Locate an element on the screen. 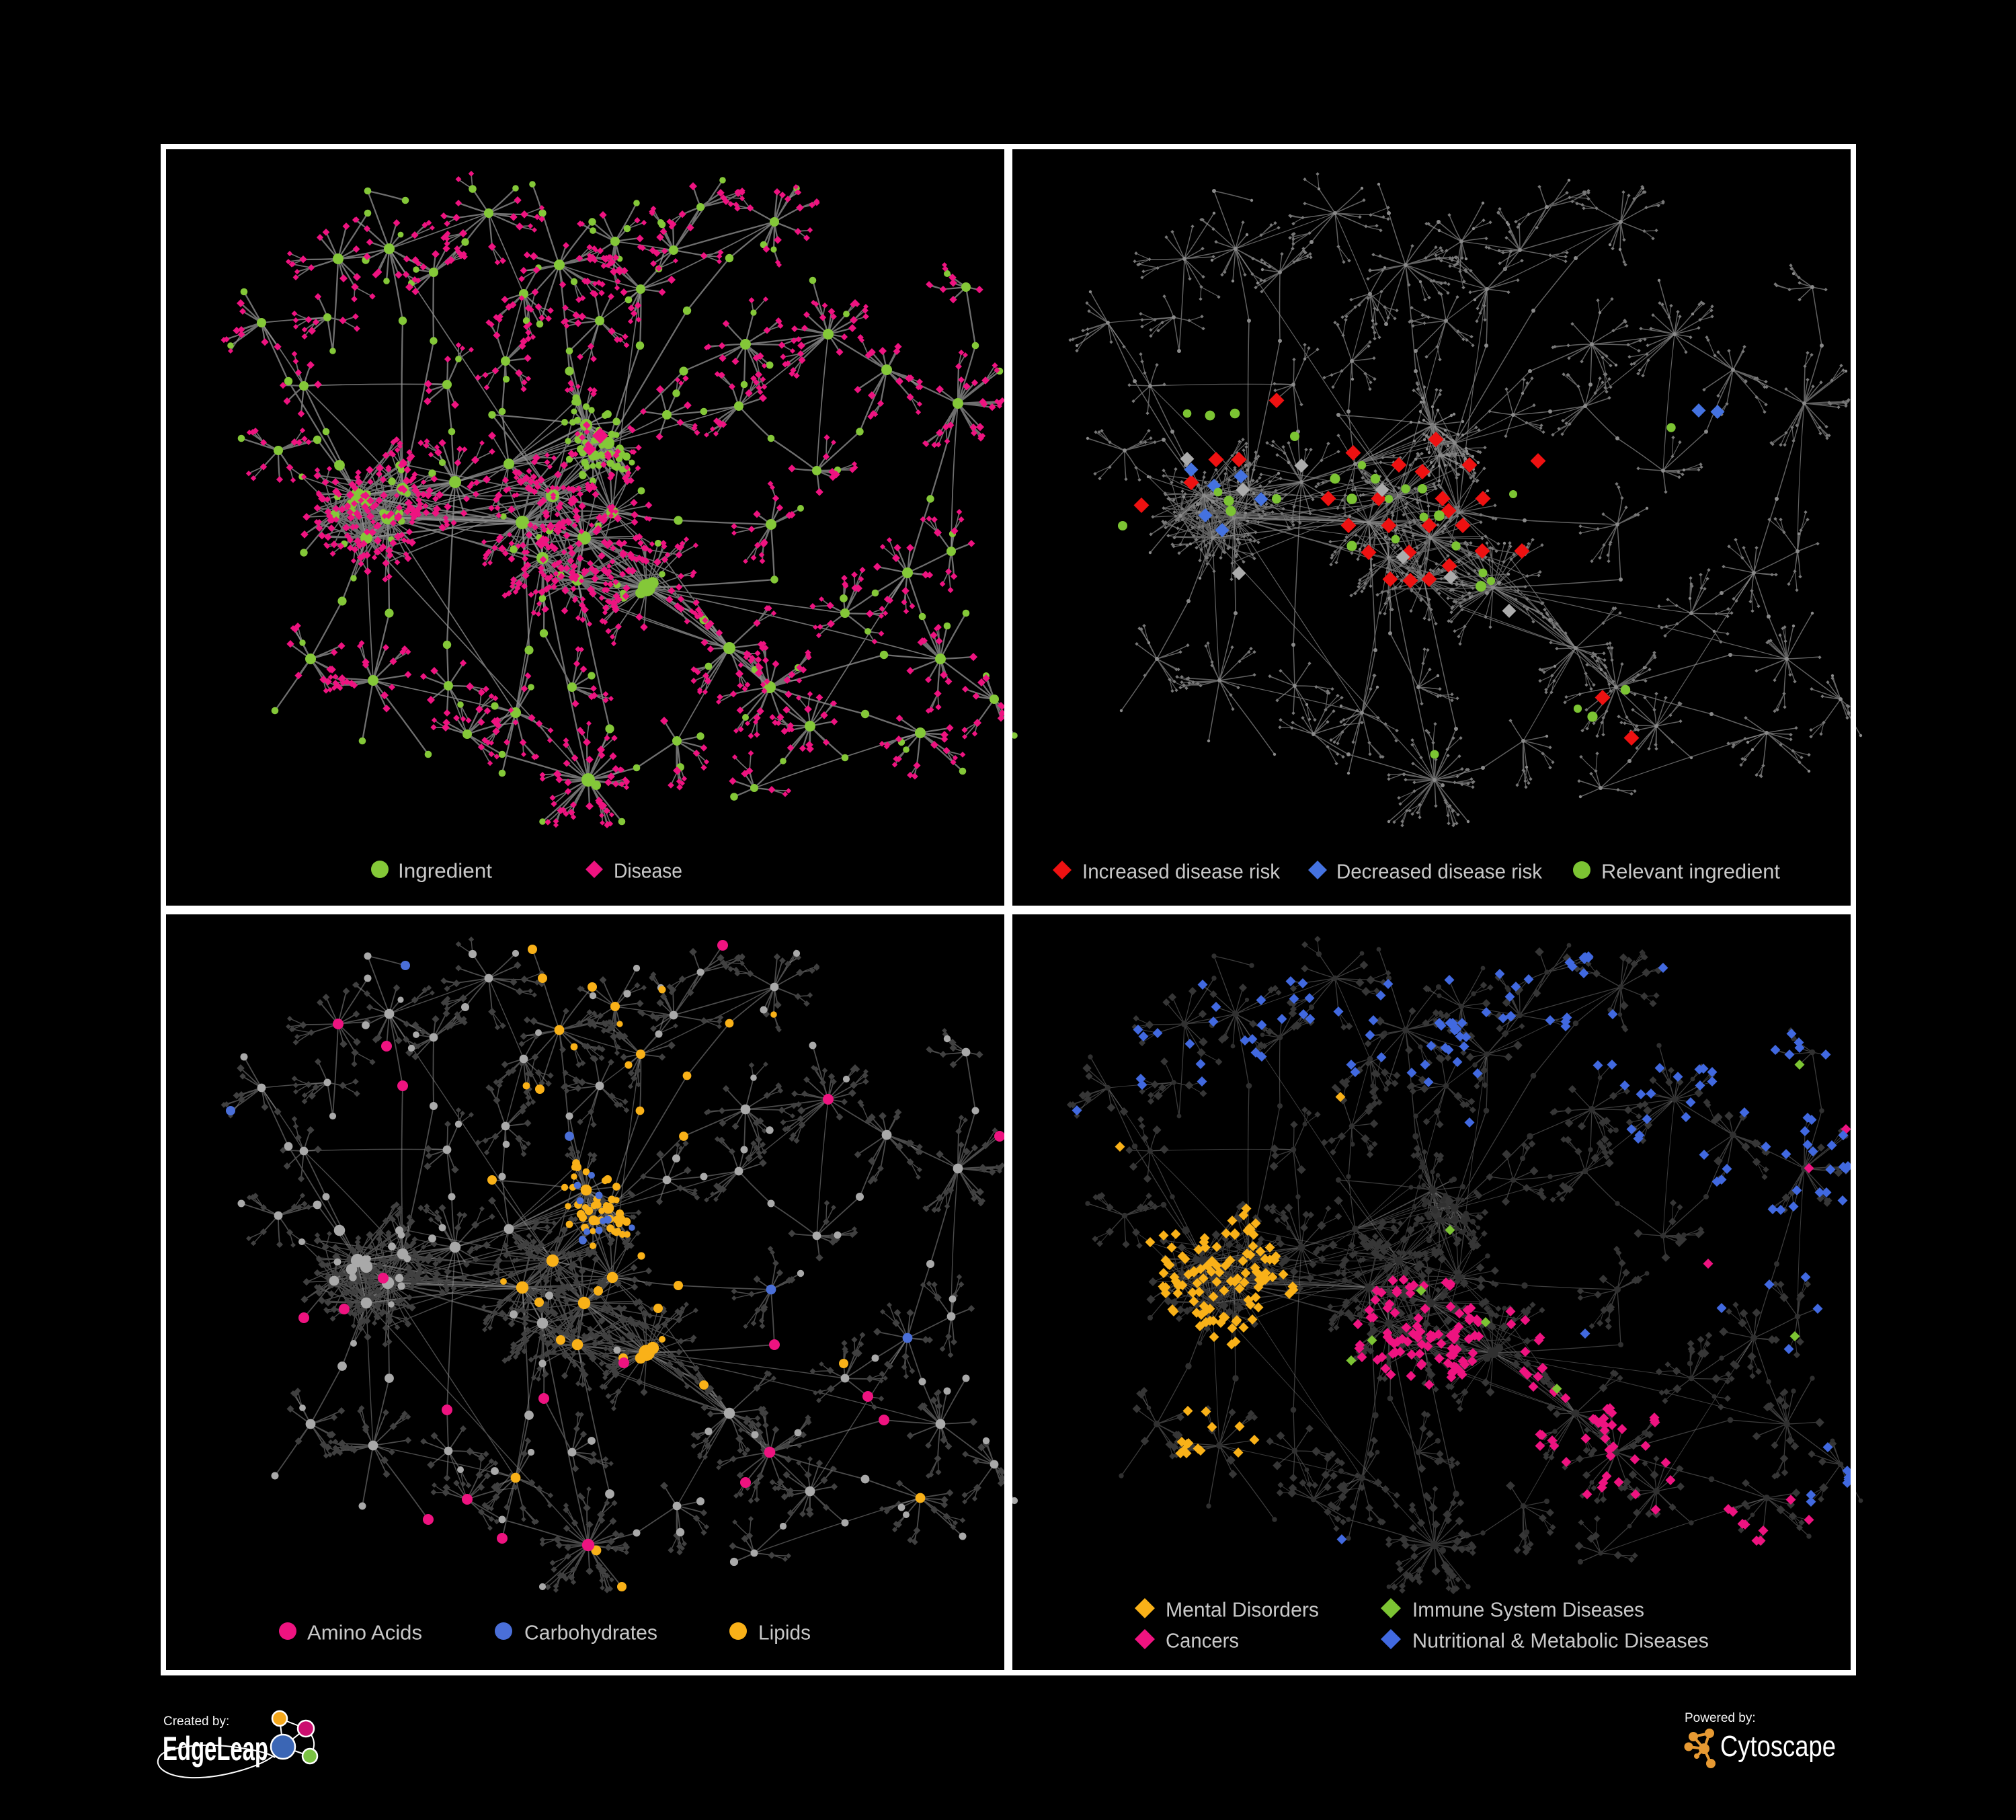  svg-text: Cancers is located at coordinates (1202, 1641).